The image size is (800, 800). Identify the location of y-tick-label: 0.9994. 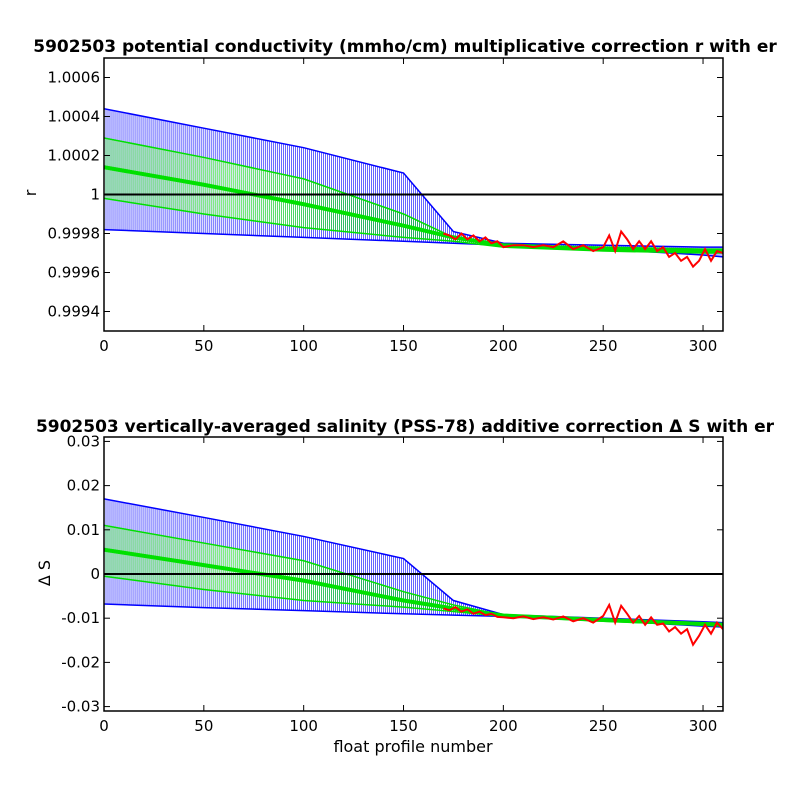
(74, 312).